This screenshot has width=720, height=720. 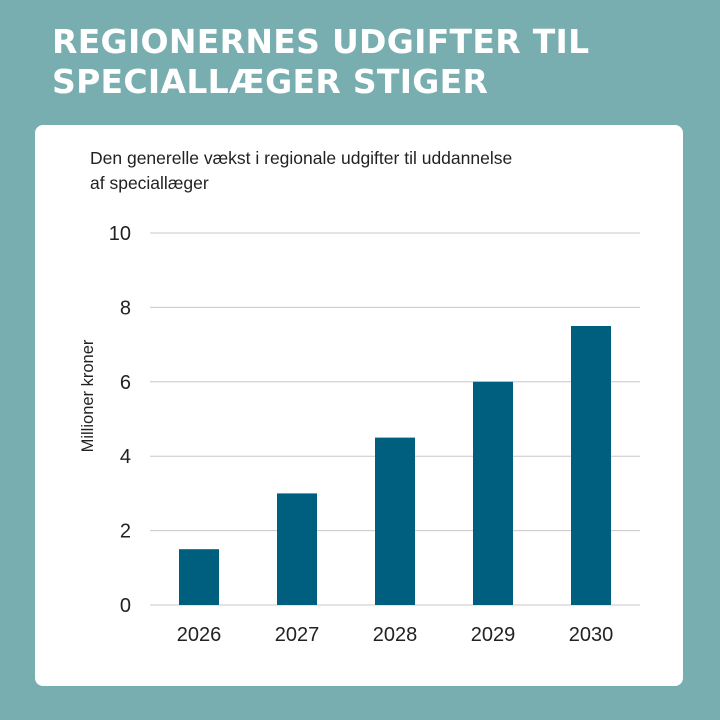 What do you see at coordinates (199, 577) in the screenshot?
I see `bar-2026` at bounding box center [199, 577].